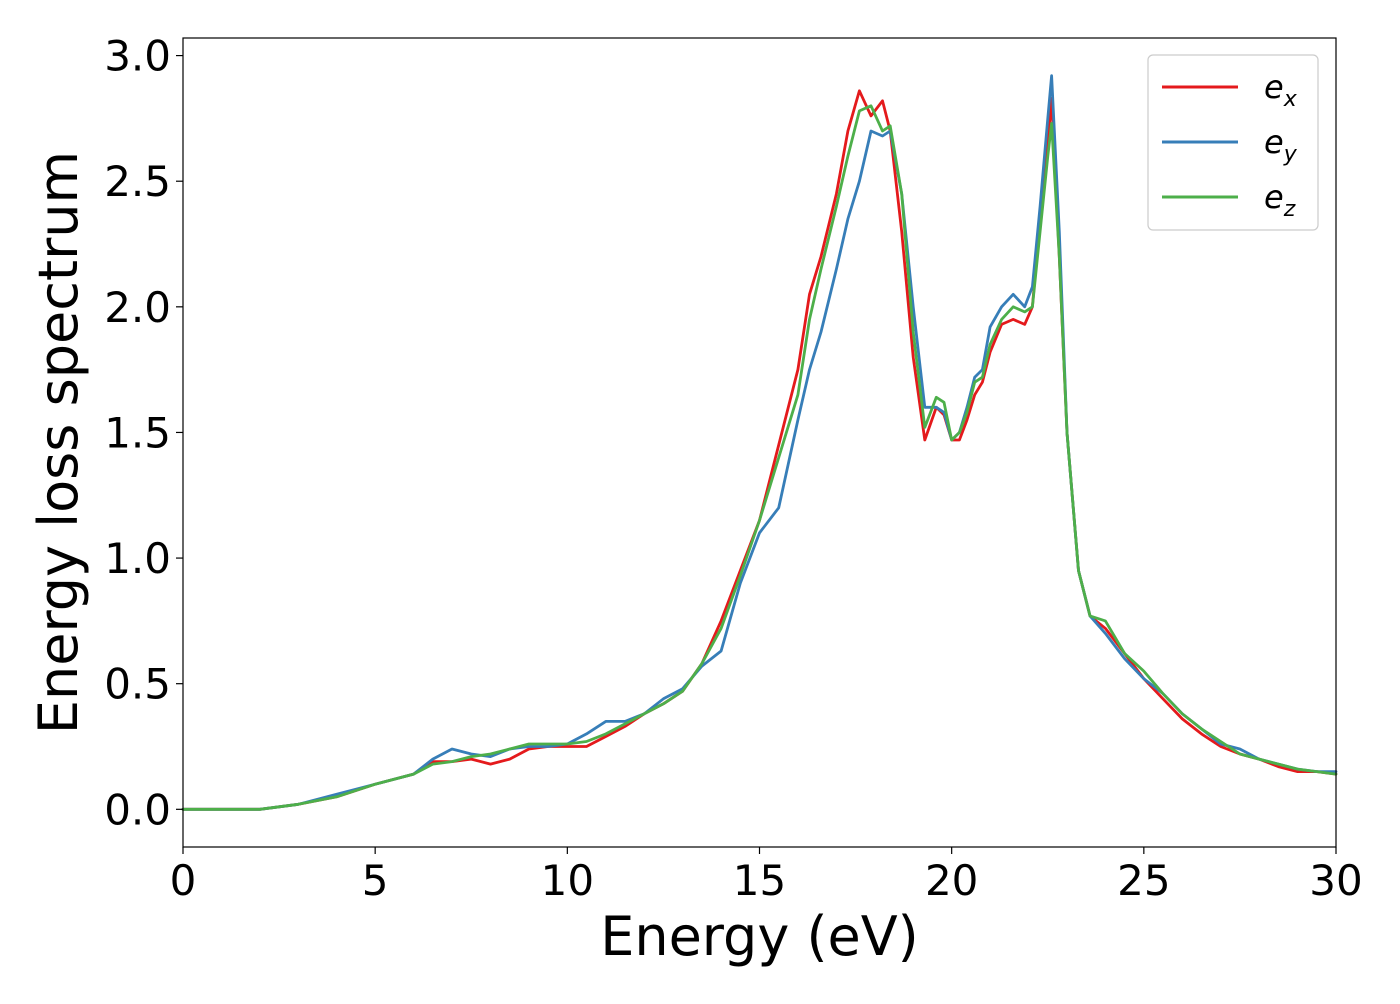 Image resolution: width=1400 pixels, height=1004 pixels. What do you see at coordinates (759, 936) in the screenshot?
I see `x-axis-label: Energy (eV)` at bounding box center [759, 936].